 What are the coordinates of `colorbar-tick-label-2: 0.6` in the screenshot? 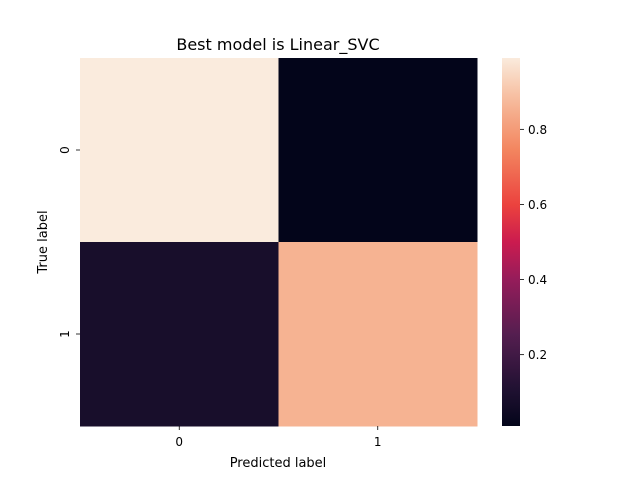 It's located at (537, 205).